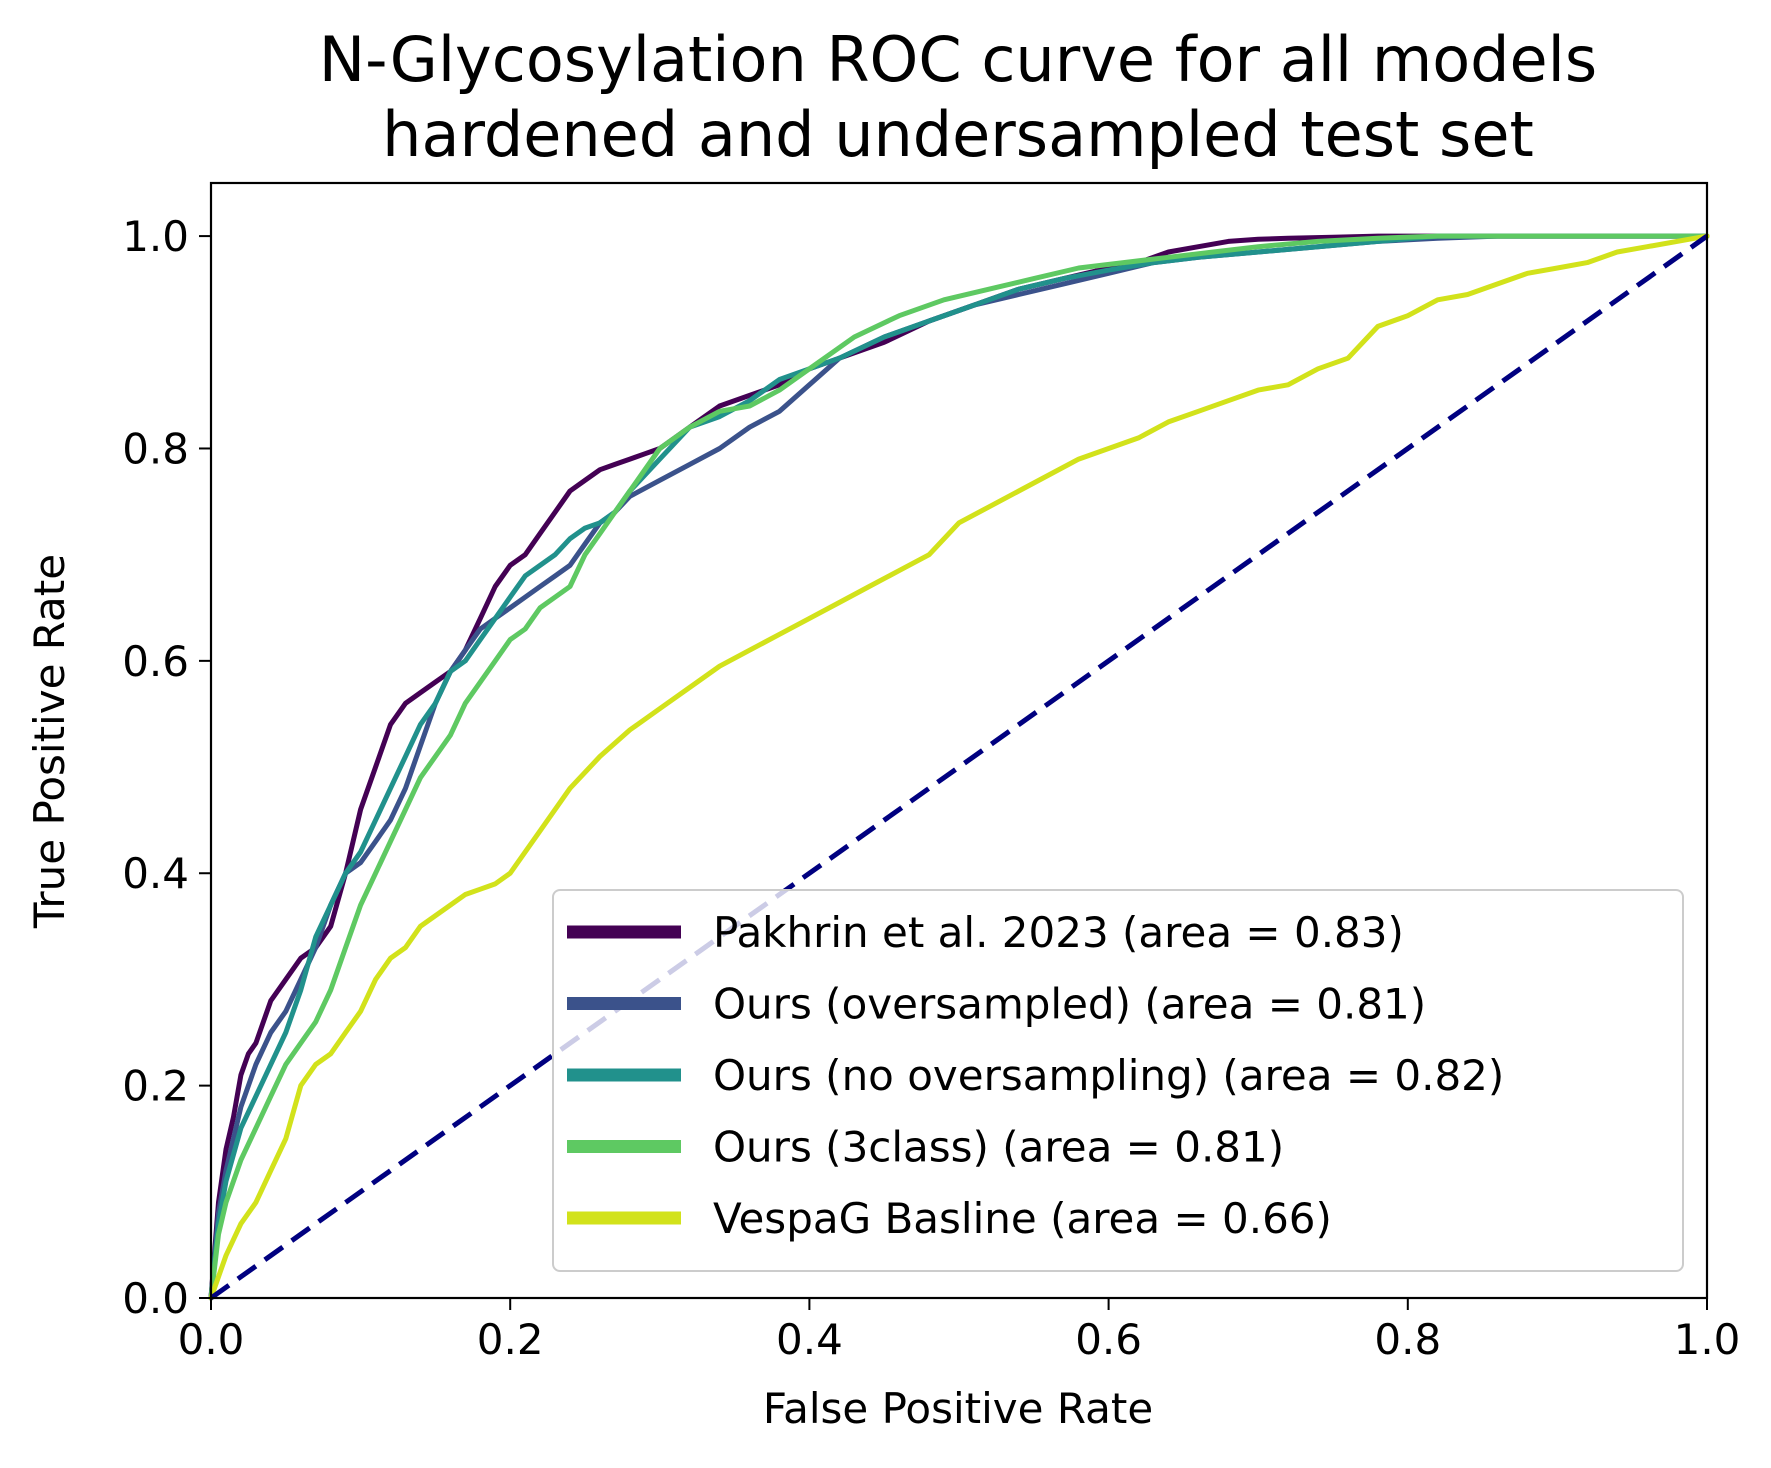 The height and width of the screenshot is (1468, 1771). What do you see at coordinates (958, 1408) in the screenshot?
I see `x-axis-label: False Positive Rate` at bounding box center [958, 1408].